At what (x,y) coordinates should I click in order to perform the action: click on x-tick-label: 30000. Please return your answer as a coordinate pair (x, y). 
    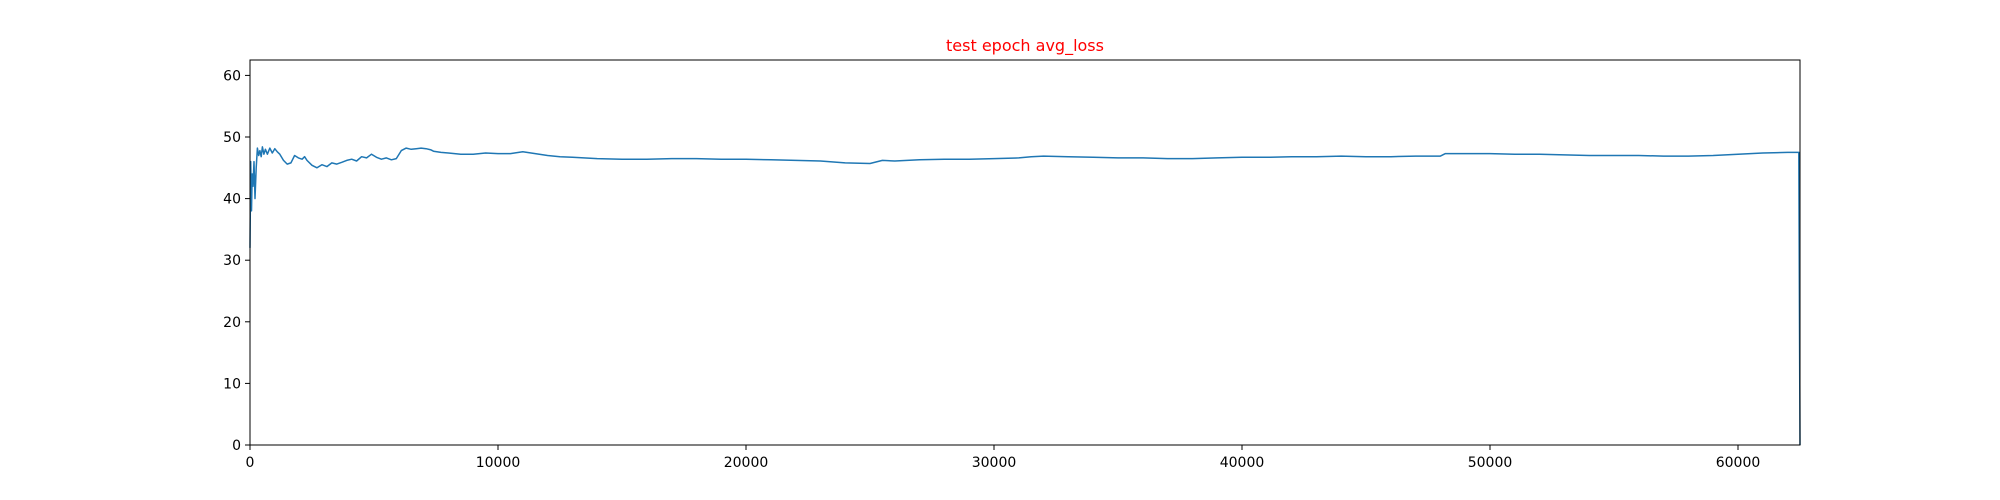
    Looking at the image, I should click on (994, 463).